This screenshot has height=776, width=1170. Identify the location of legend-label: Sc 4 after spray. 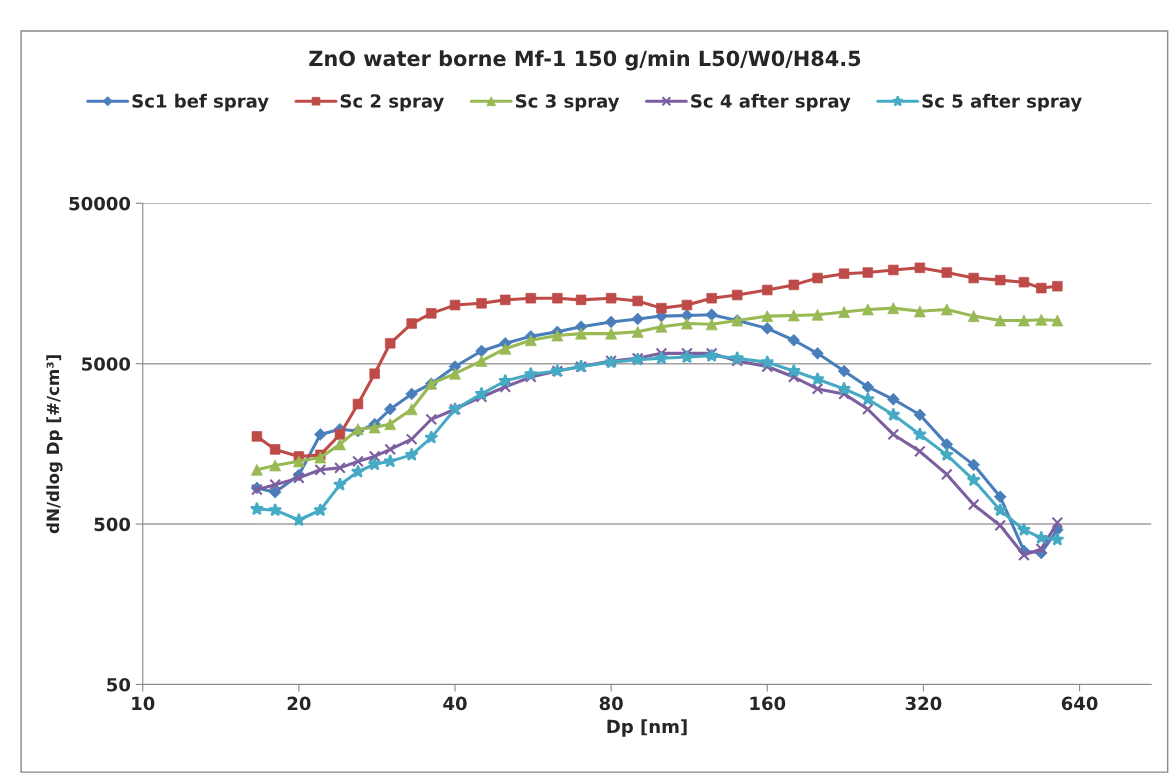
(771, 102).